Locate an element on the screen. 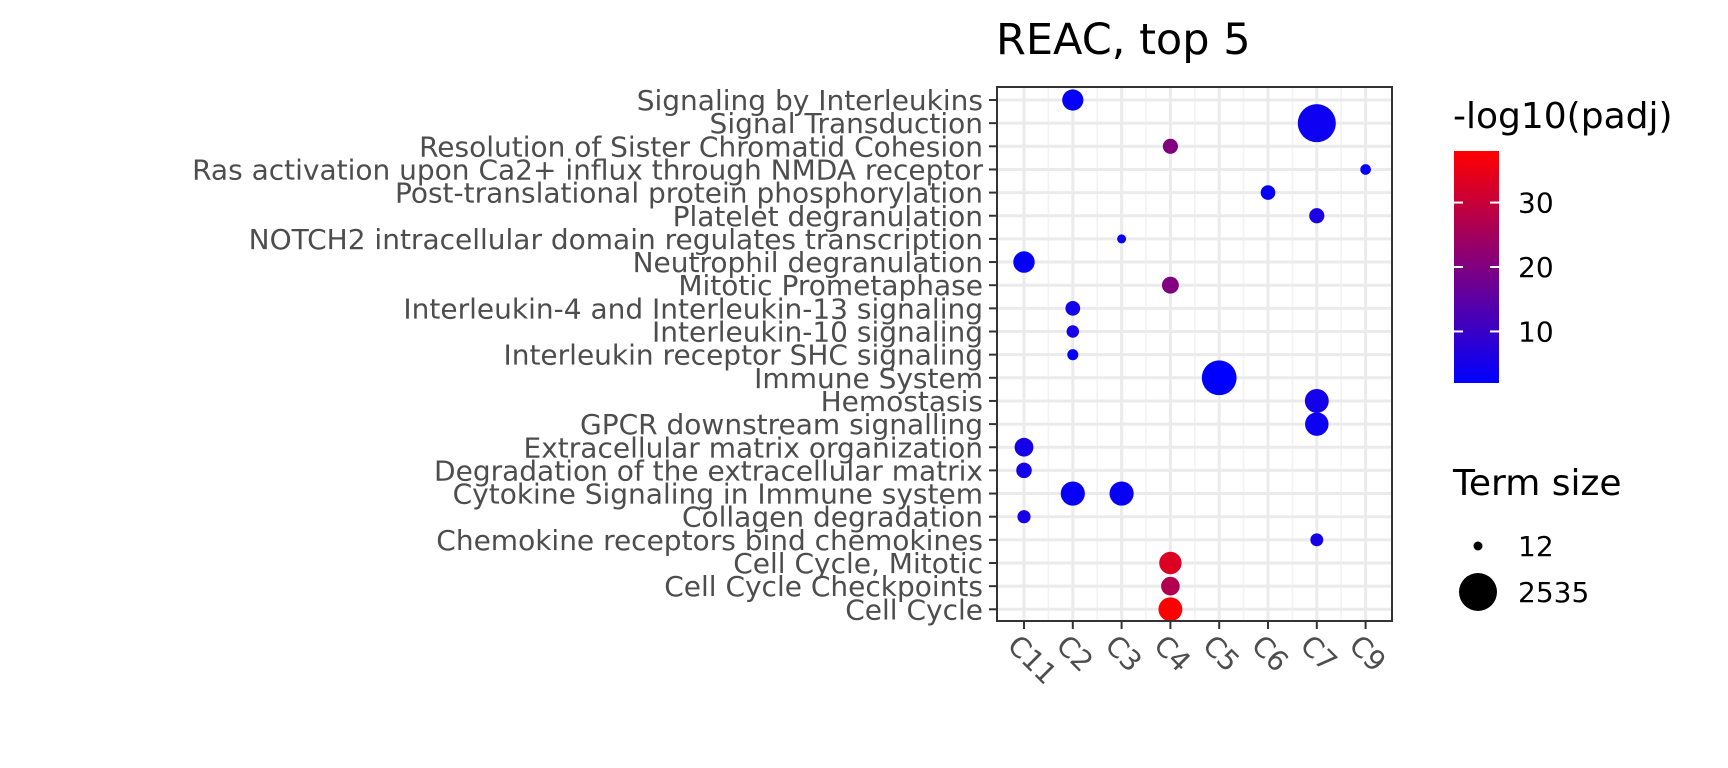  y-tick-label: Degradation of the extracellular matrix is located at coordinates (708, 470).